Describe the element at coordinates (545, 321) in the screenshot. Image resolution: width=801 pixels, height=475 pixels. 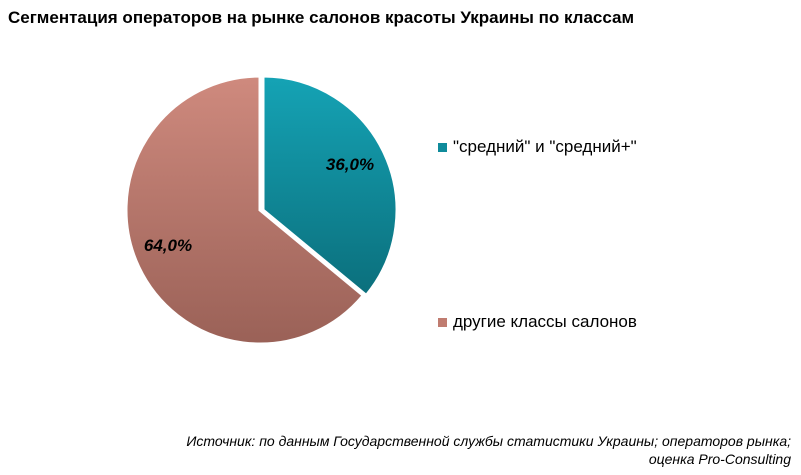
I see `legend-label: другие классы салонов` at that location.